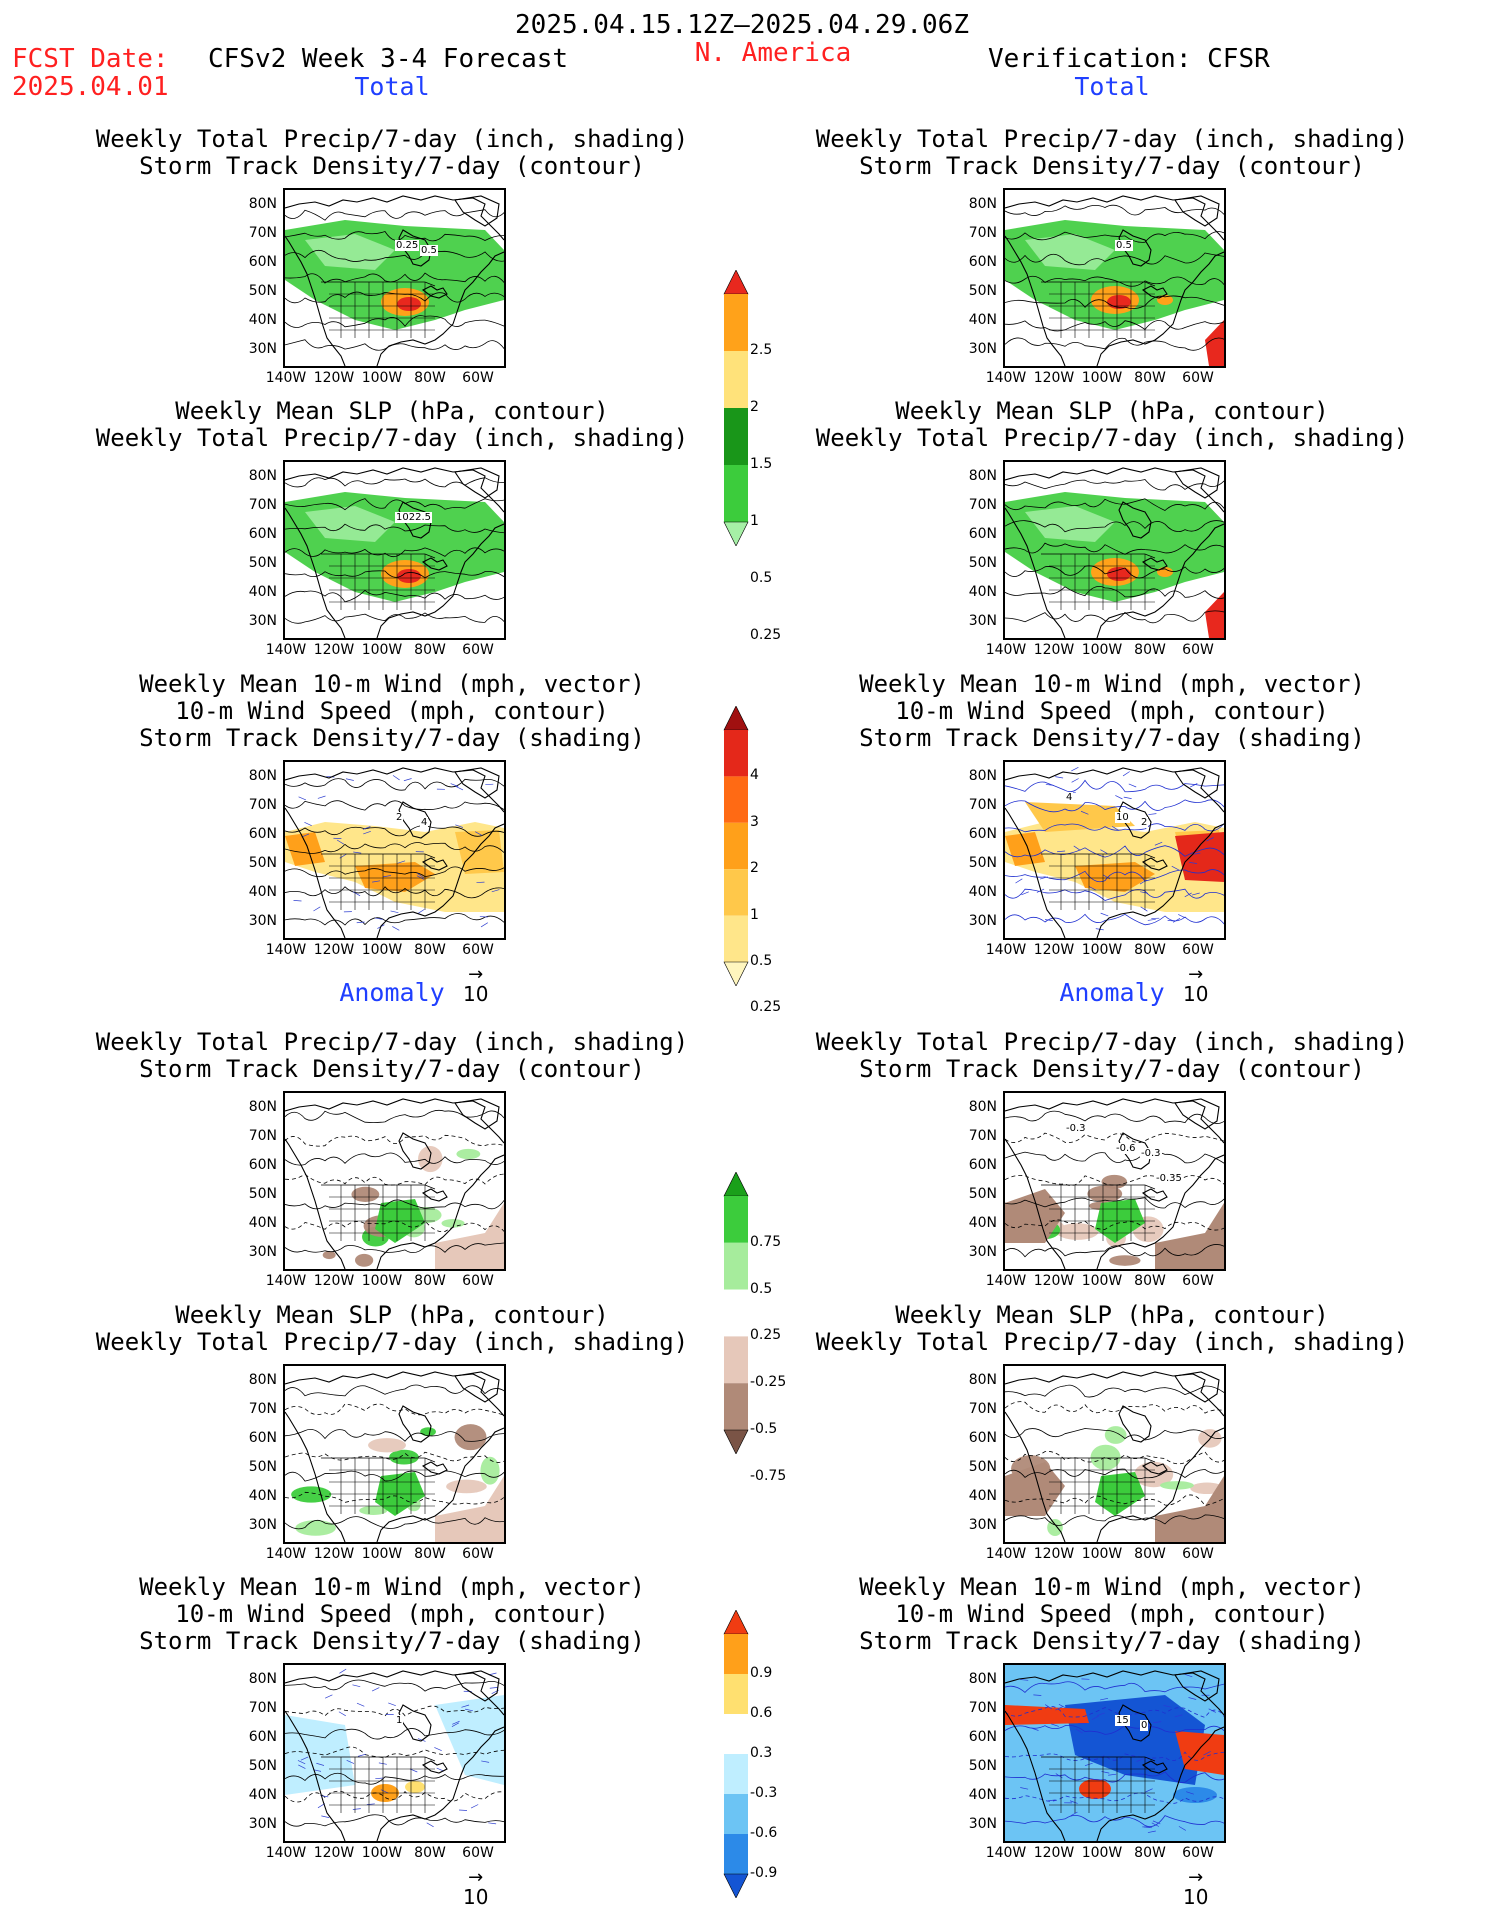  What do you see at coordinates (388, 59) in the screenshot?
I see `forecast-title: CFSv2 Week 3-4 Forecast` at bounding box center [388, 59].